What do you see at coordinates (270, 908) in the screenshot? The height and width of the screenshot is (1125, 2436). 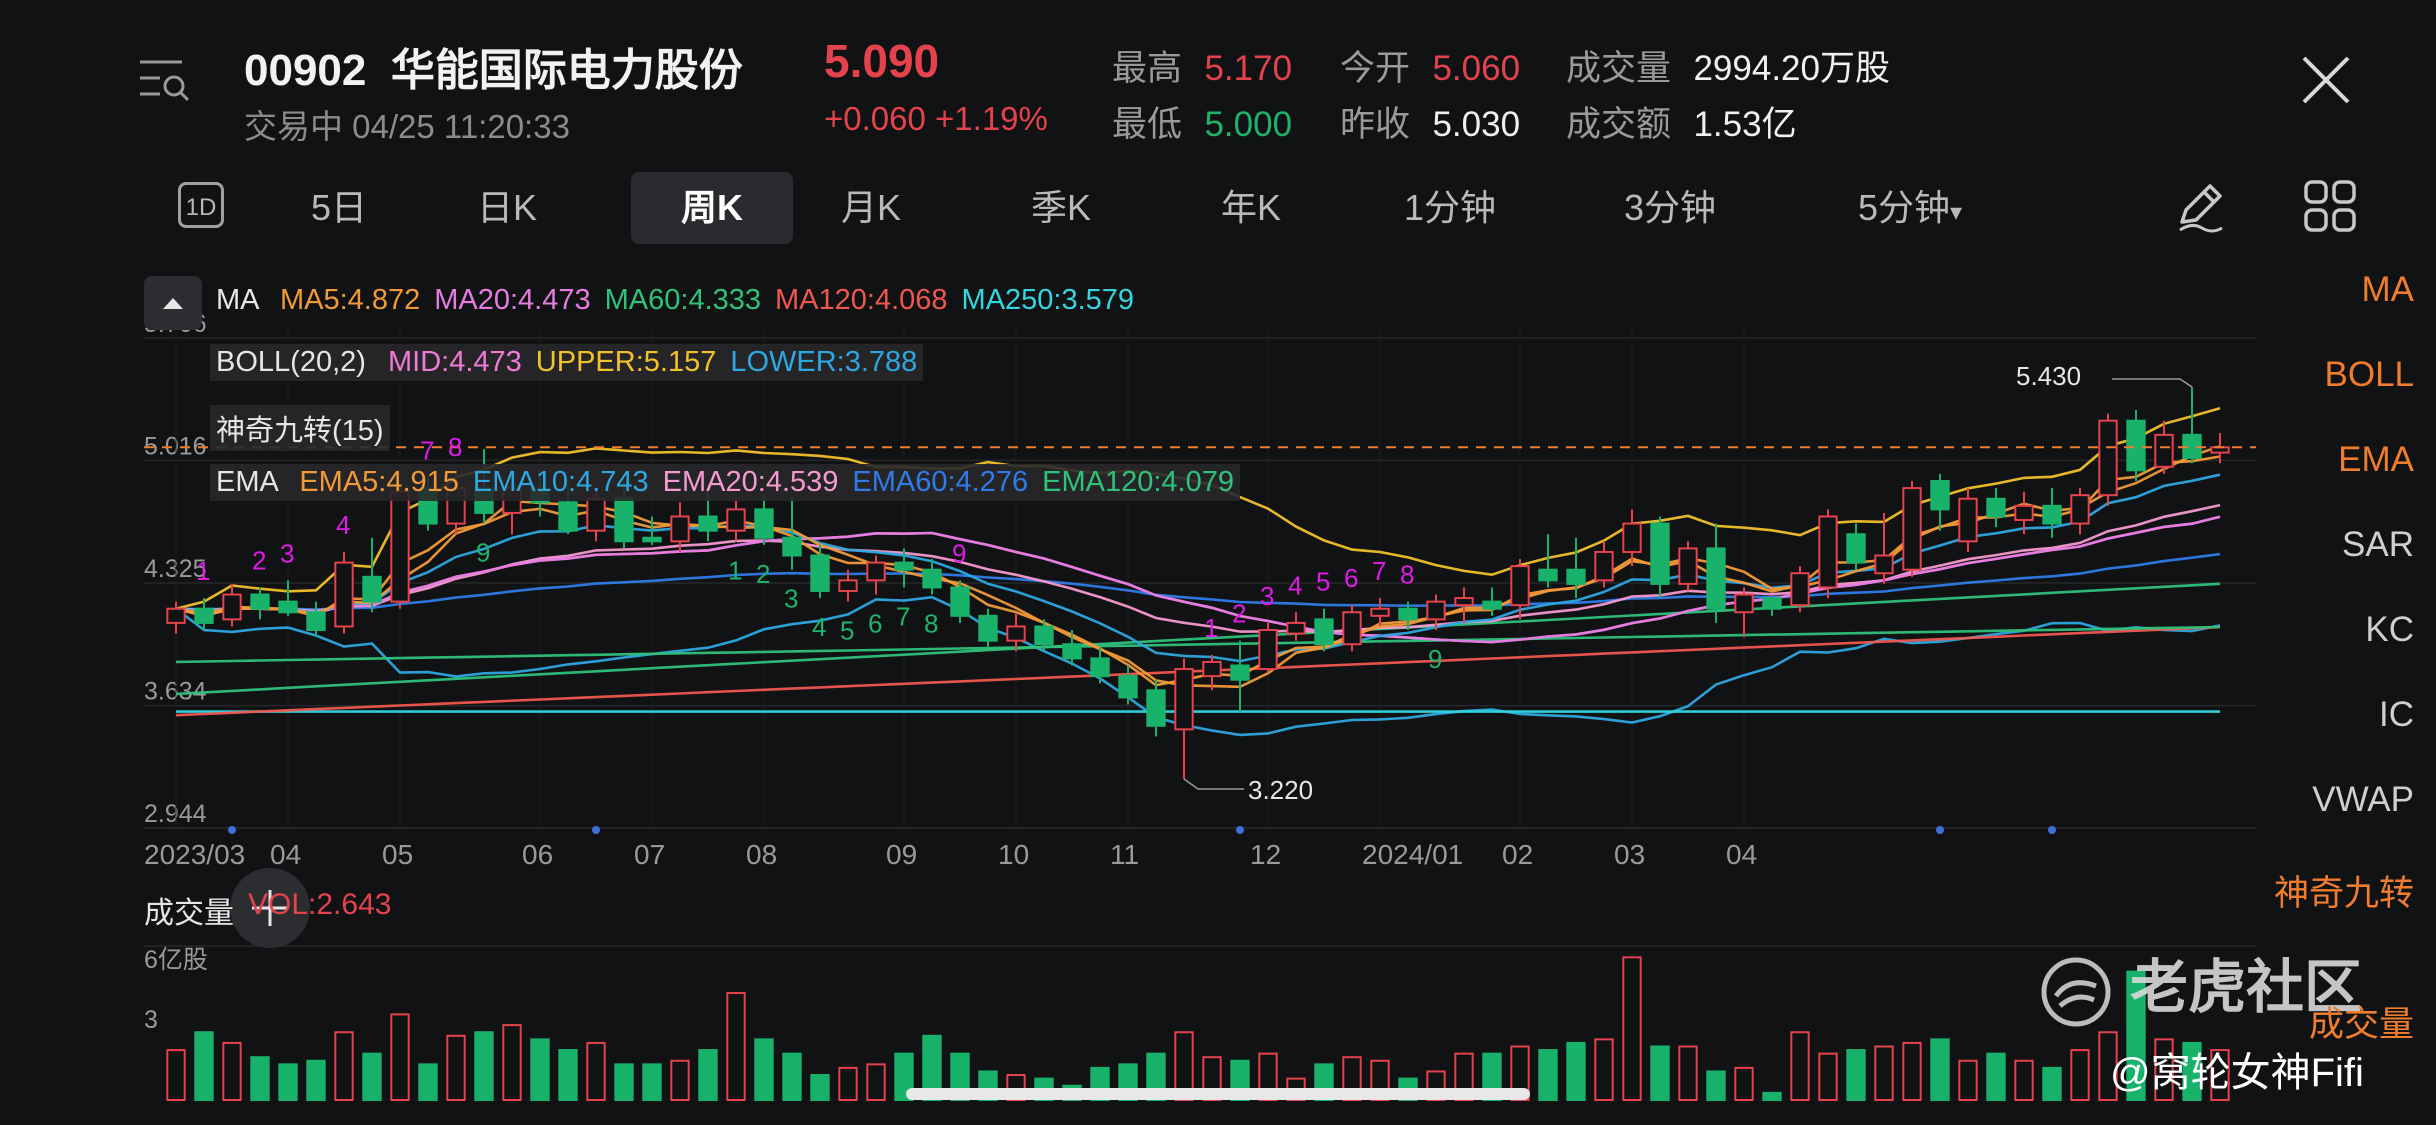 I see `add-indicator-button` at bounding box center [270, 908].